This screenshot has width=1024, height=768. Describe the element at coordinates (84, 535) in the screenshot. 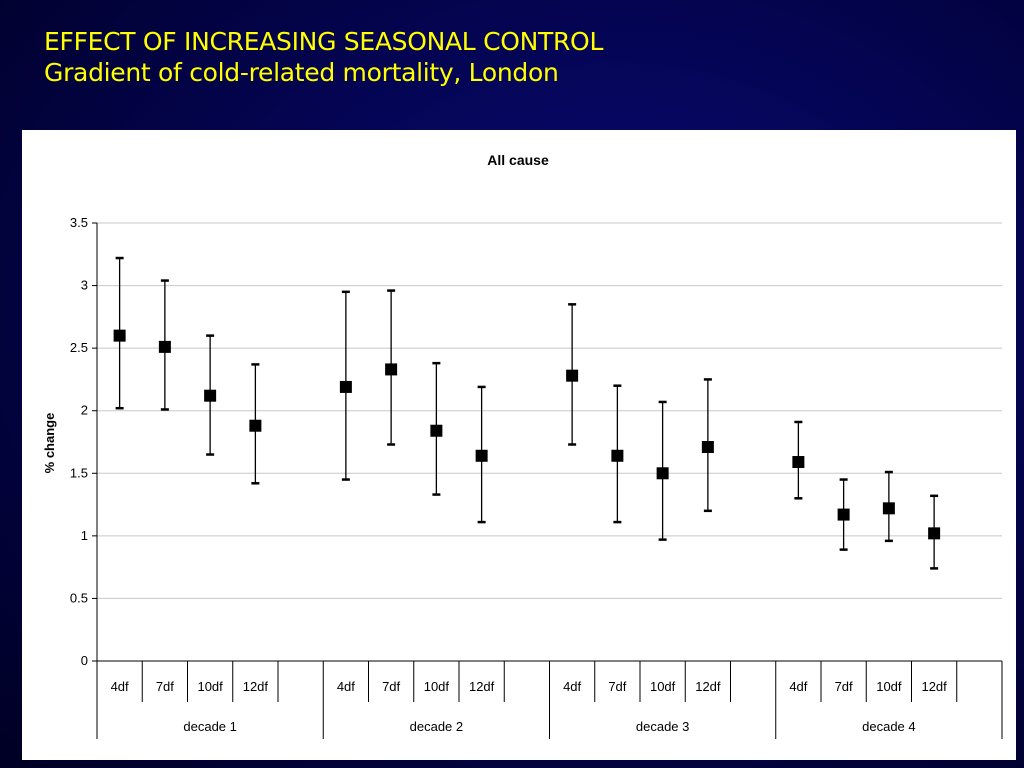

I see `y-tick-label: 1` at that location.